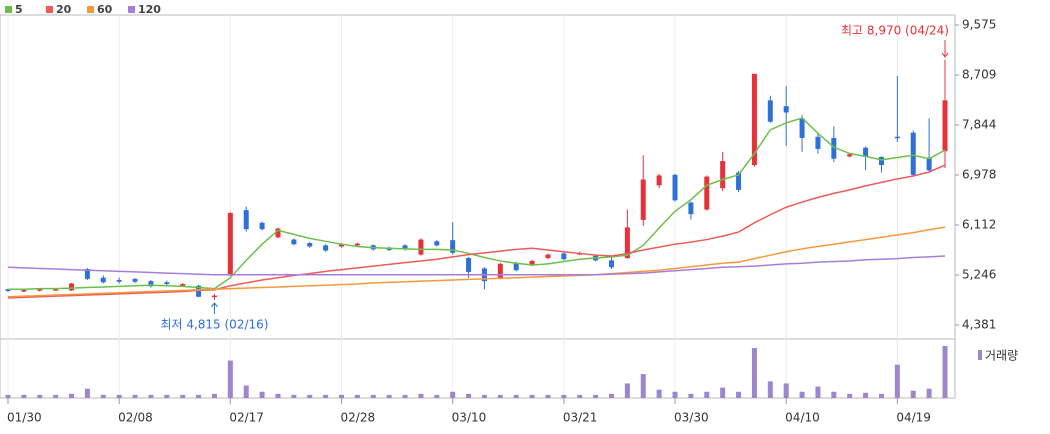  What do you see at coordinates (214, 325) in the screenshot?
I see `low-annotation: 최저 4,815 (02/16)` at bounding box center [214, 325].